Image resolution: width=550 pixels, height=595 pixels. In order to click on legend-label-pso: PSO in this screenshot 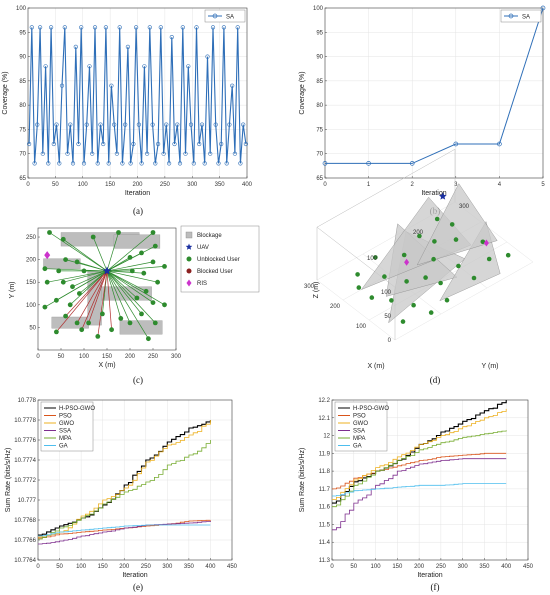, I will do `click(65, 417)`.